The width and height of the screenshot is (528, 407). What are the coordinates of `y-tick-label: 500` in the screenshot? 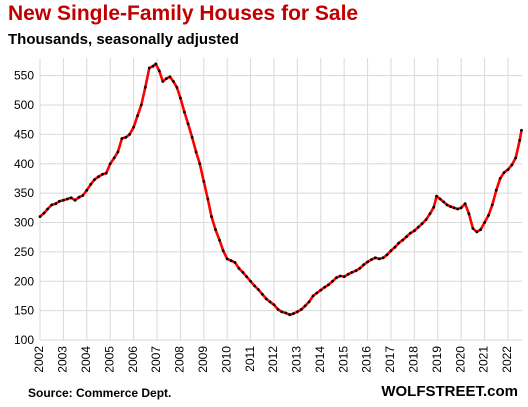 It's located at (24, 105).